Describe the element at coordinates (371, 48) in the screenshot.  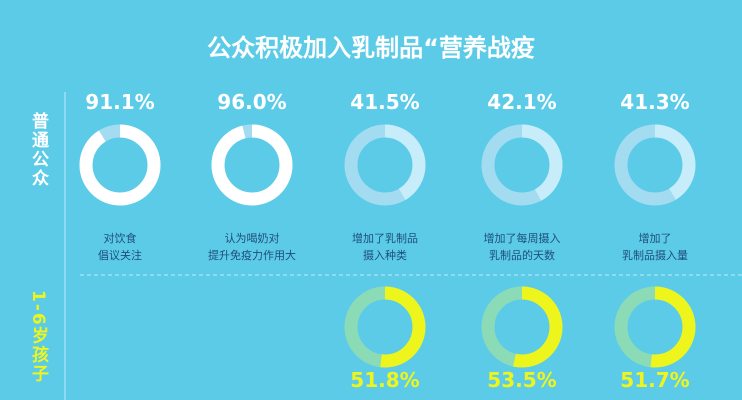
I see `chart-title: 公众积极加入乳制品“营养战疫` at that location.